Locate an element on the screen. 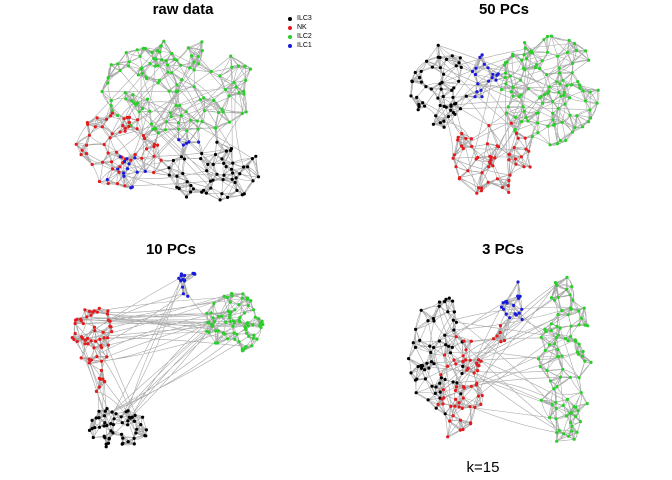 This screenshot has height=480, width=672. panel-title-50-pcs: 50 PCs is located at coordinates (504, 9).